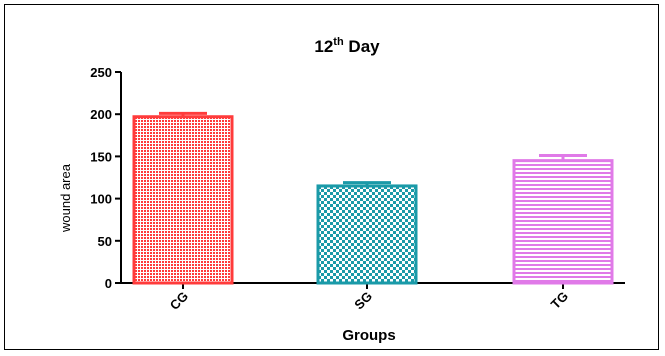 Image resolution: width=665 pixels, height=356 pixels. What do you see at coordinates (563, 222) in the screenshot?
I see `bar-tg` at bounding box center [563, 222].